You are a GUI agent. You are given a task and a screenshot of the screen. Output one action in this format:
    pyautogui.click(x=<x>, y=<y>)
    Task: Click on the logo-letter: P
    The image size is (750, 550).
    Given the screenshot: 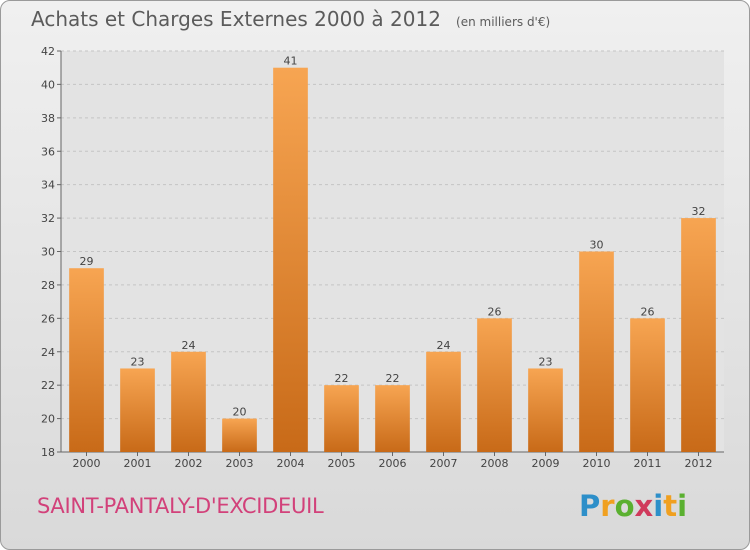 What is the action you would take?
    pyautogui.click(x=590, y=506)
    